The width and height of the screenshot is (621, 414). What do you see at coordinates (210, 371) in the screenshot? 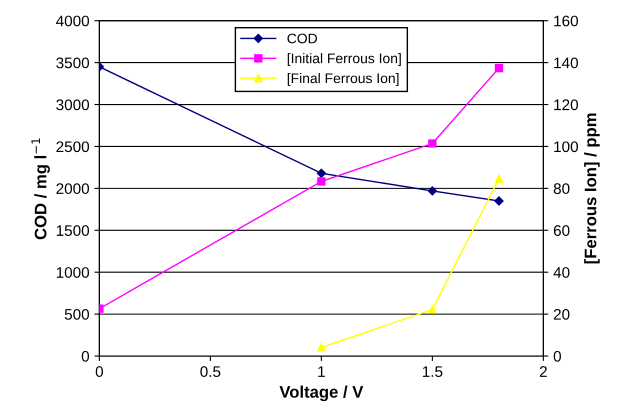
I see `x-tick-label: 0.5` at bounding box center [210, 371].